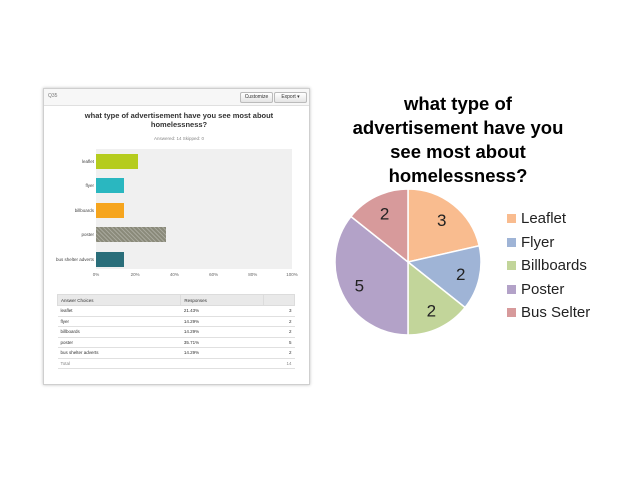 Image resolution: width=638 pixels, height=478 pixels. I want to click on bar-poster, so click(131, 235).